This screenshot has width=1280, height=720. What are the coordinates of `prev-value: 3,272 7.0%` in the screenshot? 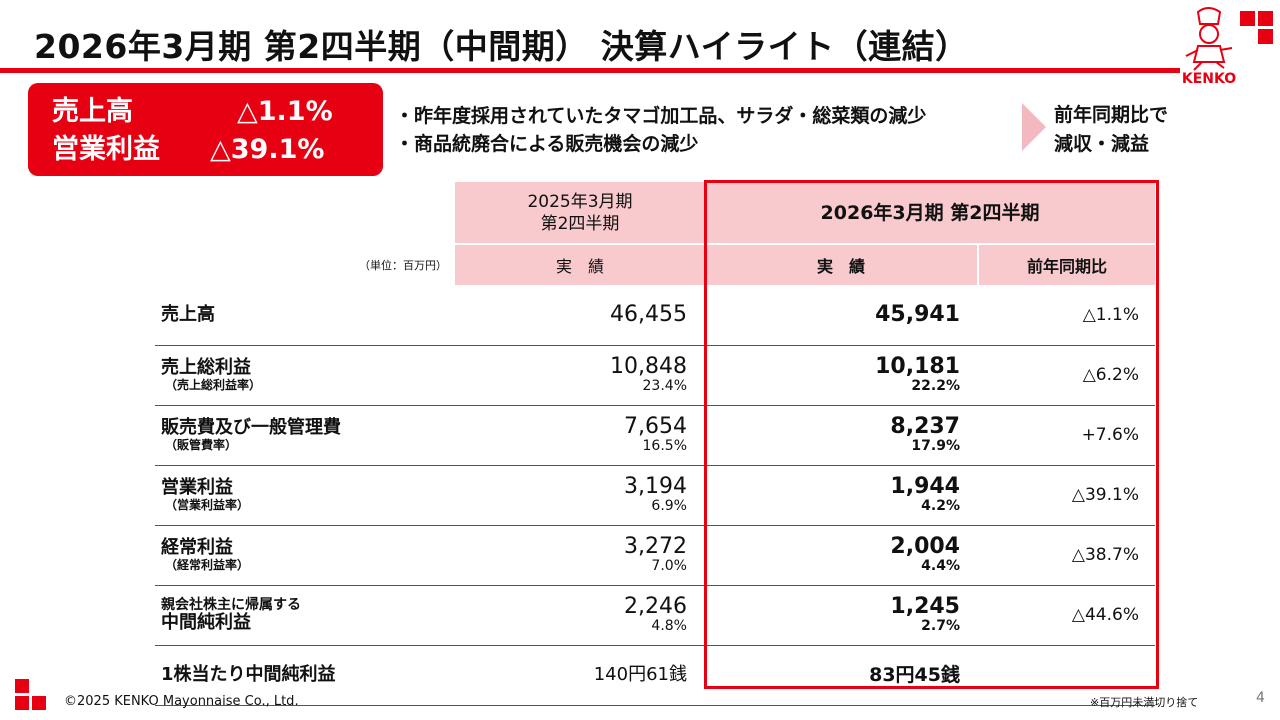 It's located at (580, 555).